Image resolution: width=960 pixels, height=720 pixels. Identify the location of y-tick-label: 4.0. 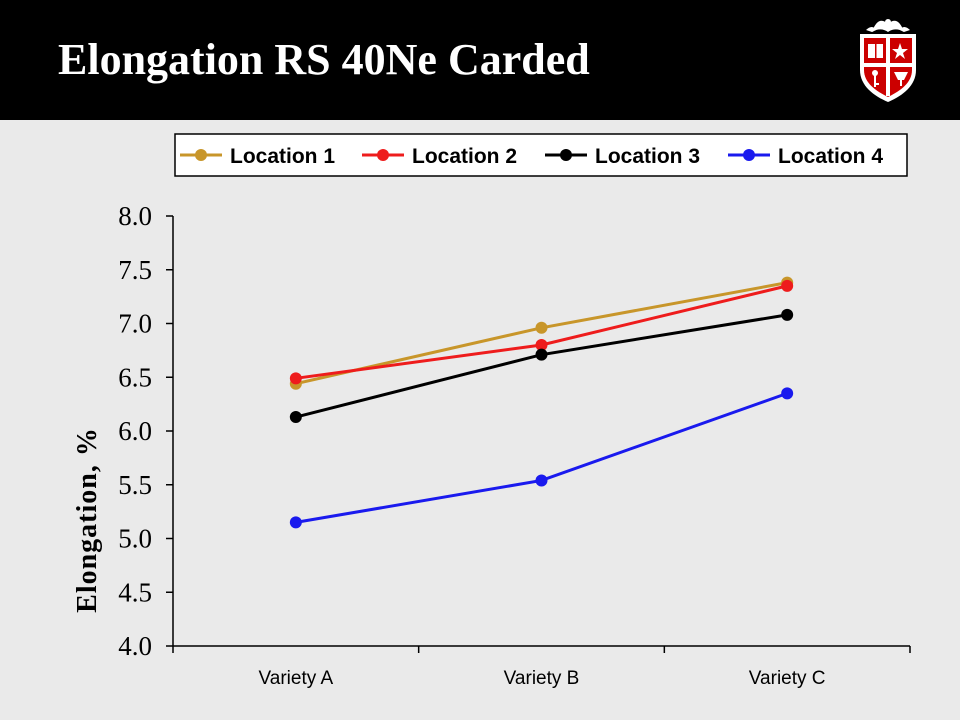
(135, 646).